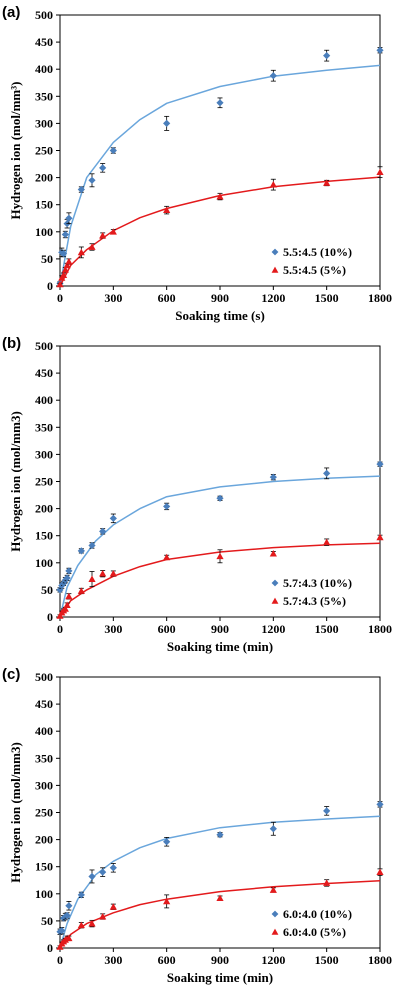 This screenshot has width=400, height=994. What do you see at coordinates (314, 932) in the screenshot?
I see `legend-entry: 6.0:4.0 (5%)` at bounding box center [314, 932].